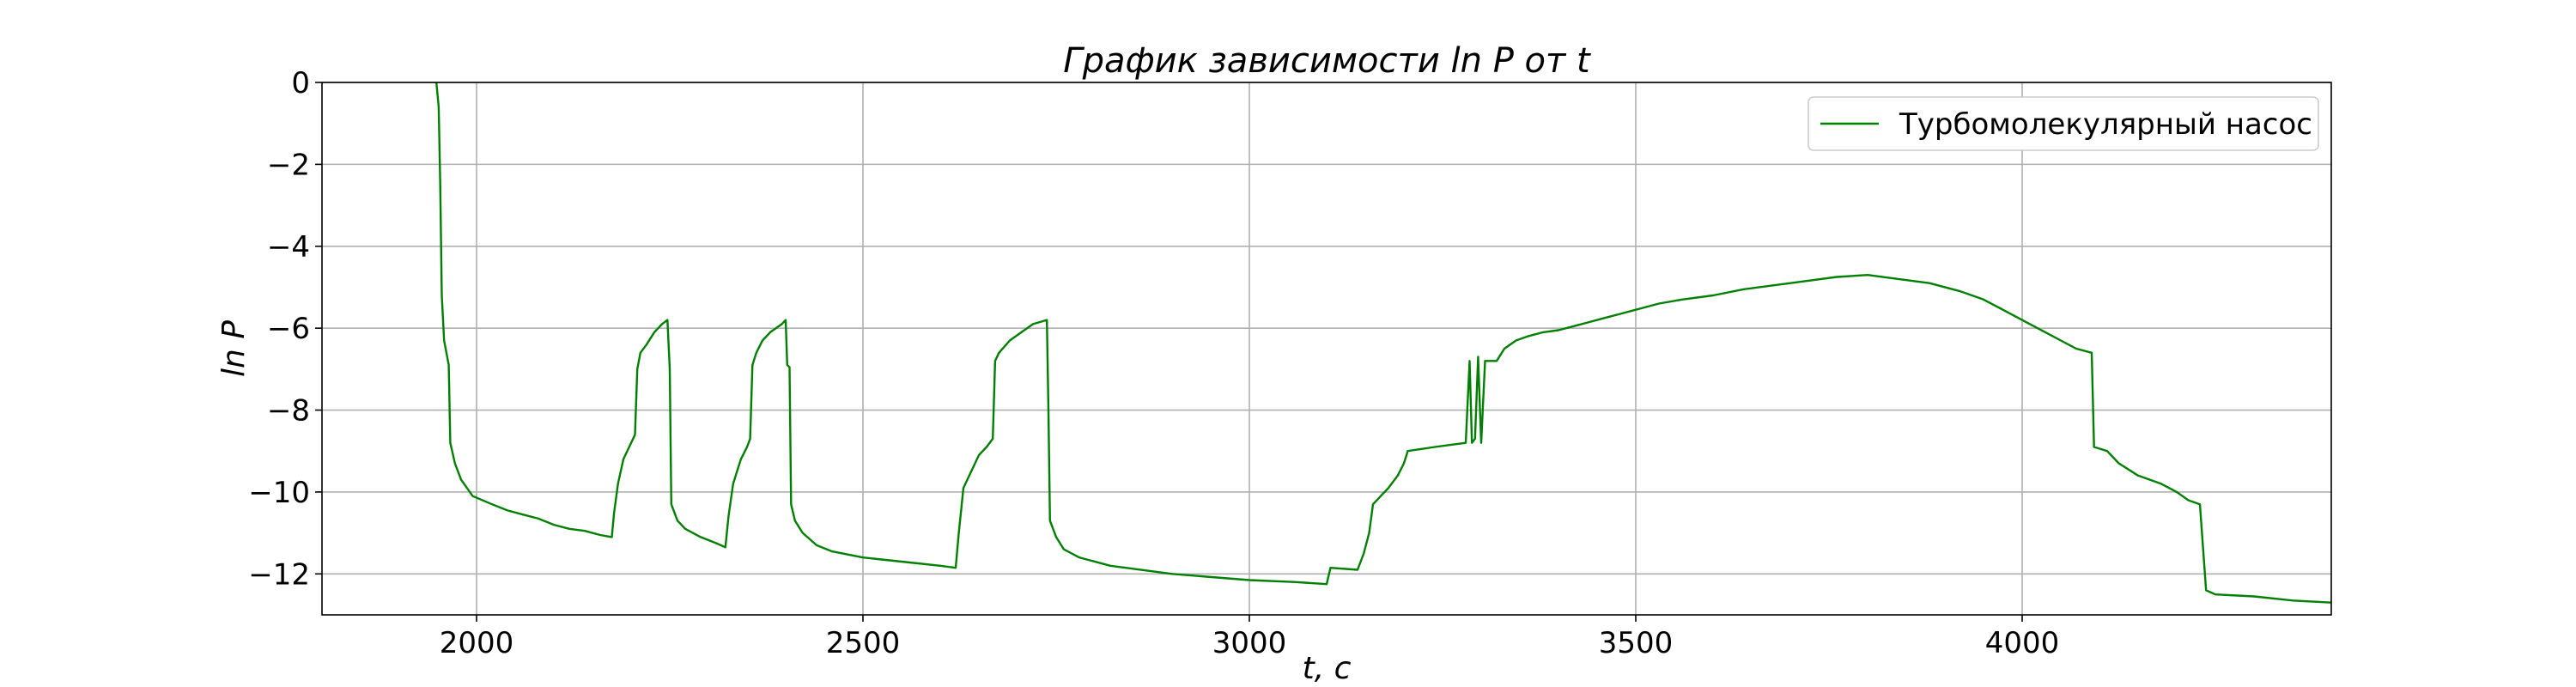 This screenshot has width=2576, height=687. Describe the element at coordinates (234, 348) in the screenshot. I see `y-axis-label: ln P` at that location.